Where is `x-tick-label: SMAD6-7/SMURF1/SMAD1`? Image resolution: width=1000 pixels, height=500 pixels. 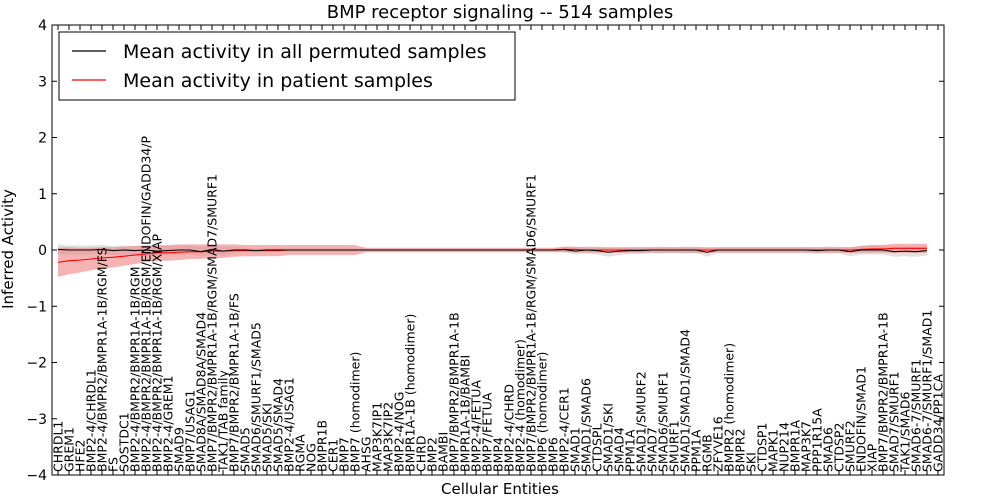
x-tick-label: SMAD6-7/SMURF1/SMAD1 is located at coordinates (927, 391).